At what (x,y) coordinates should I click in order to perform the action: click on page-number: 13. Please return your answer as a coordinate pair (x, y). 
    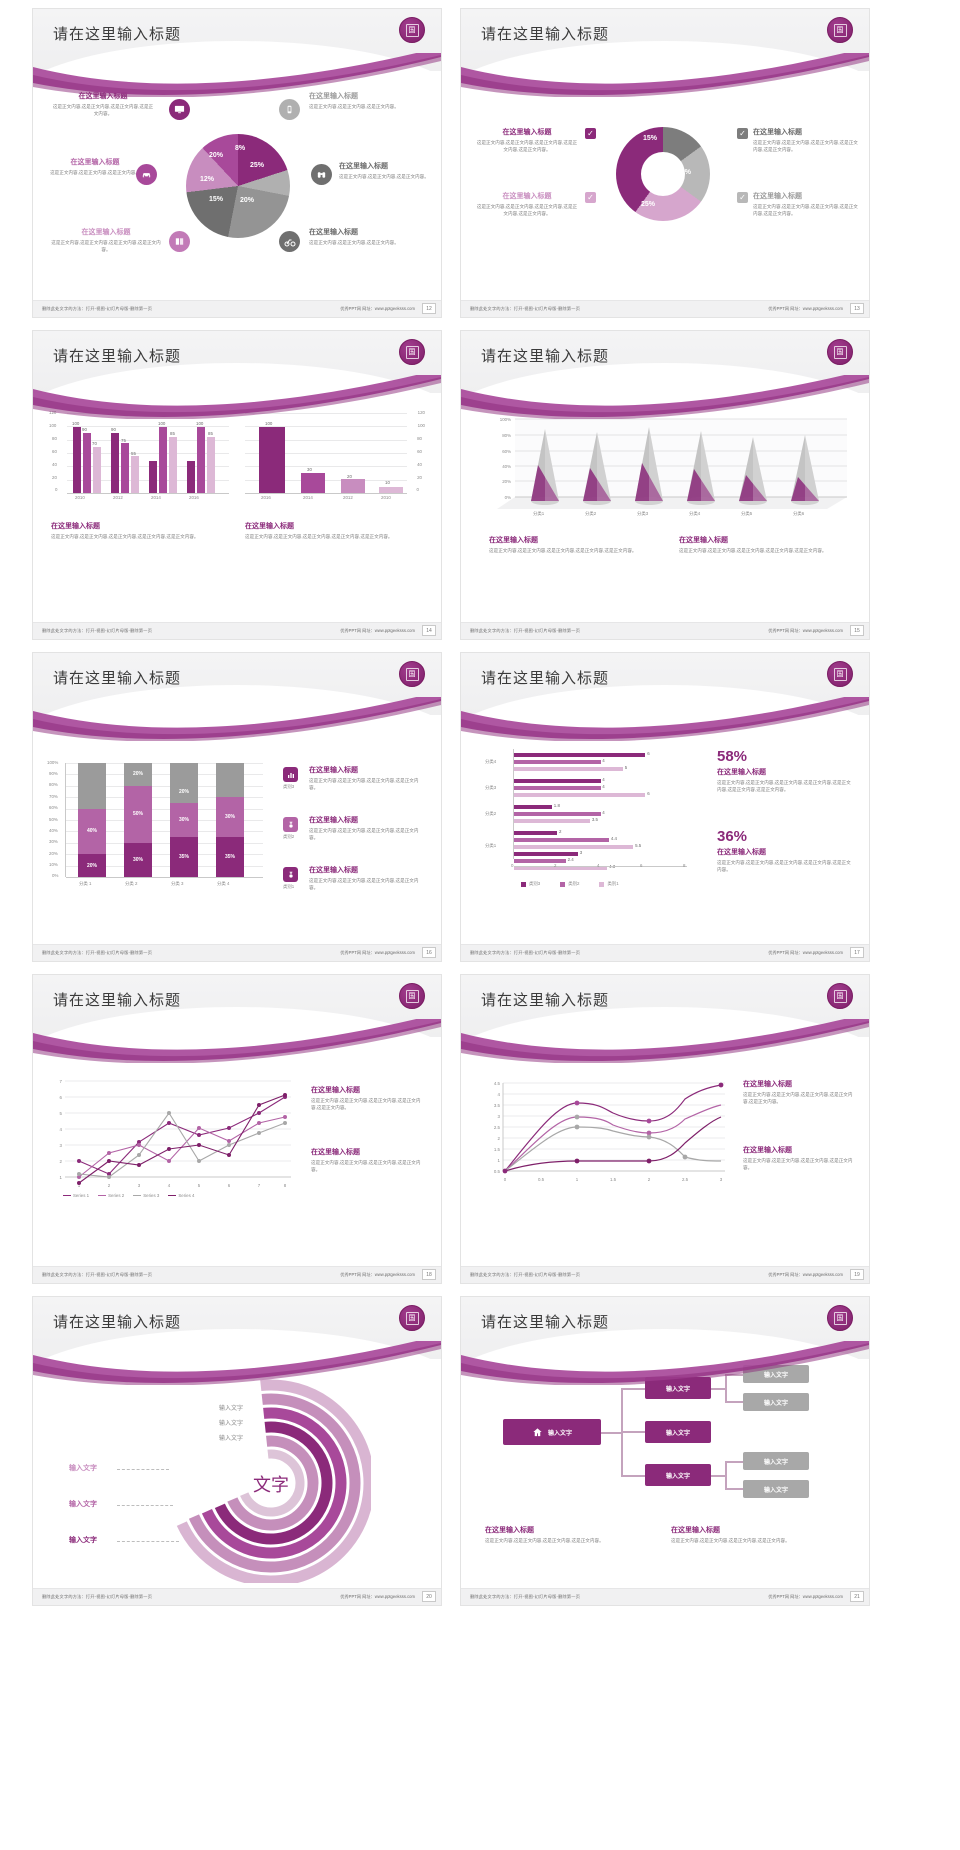
    Looking at the image, I should click on (857, 308).